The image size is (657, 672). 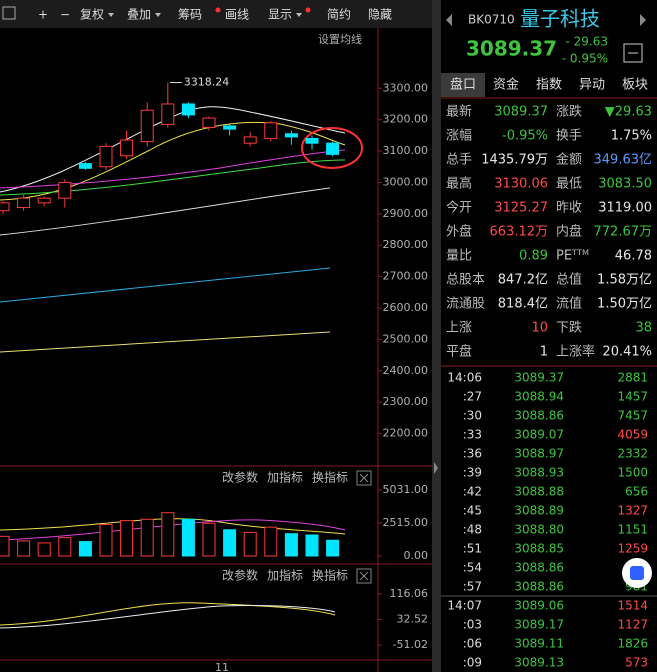 What do you see at coordinates (406, 401) in the screenshot?
I see `y-tick-label: 2300.00` at bounding box center [406, 401].